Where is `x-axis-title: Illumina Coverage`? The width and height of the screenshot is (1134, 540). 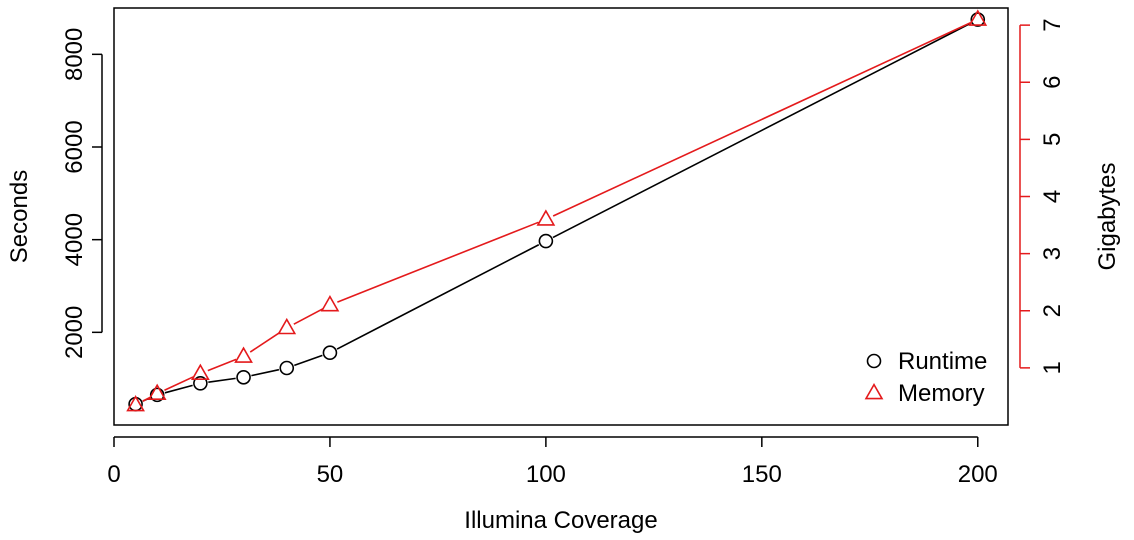
x-axis-title: Illumina Coverage is located at coordinates (560, 520).